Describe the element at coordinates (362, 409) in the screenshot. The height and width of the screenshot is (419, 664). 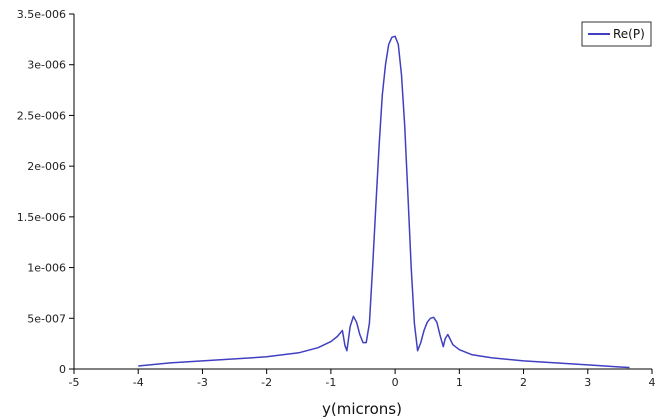
I see `x-axis-label: y(microns)` at that location.